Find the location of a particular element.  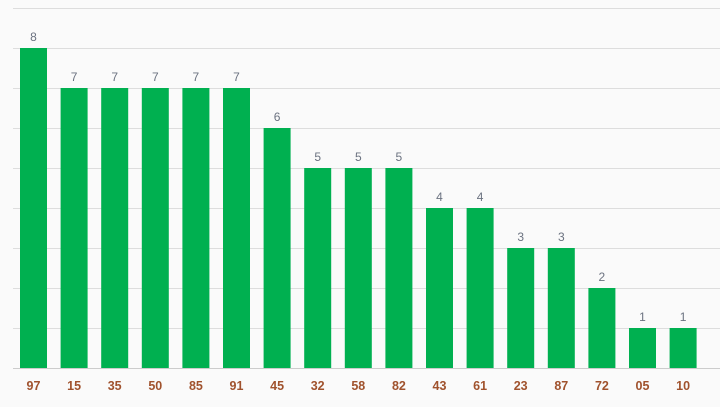

category-label: 45 is located at coordinates (277, 386).